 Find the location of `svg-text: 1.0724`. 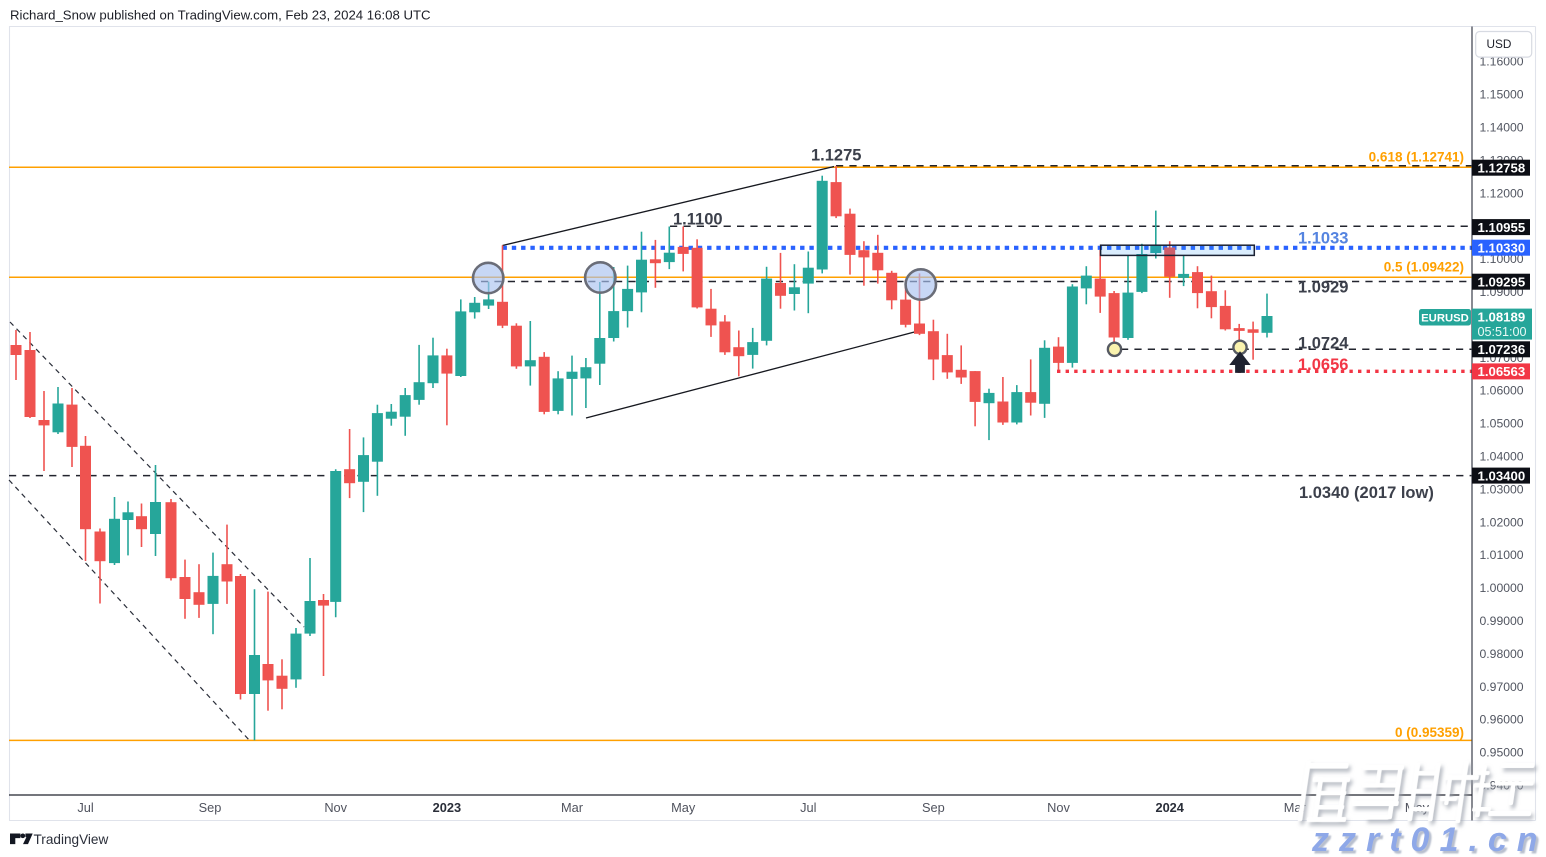

svg-text: 1.0724 is located at coordinates (1323, 343).